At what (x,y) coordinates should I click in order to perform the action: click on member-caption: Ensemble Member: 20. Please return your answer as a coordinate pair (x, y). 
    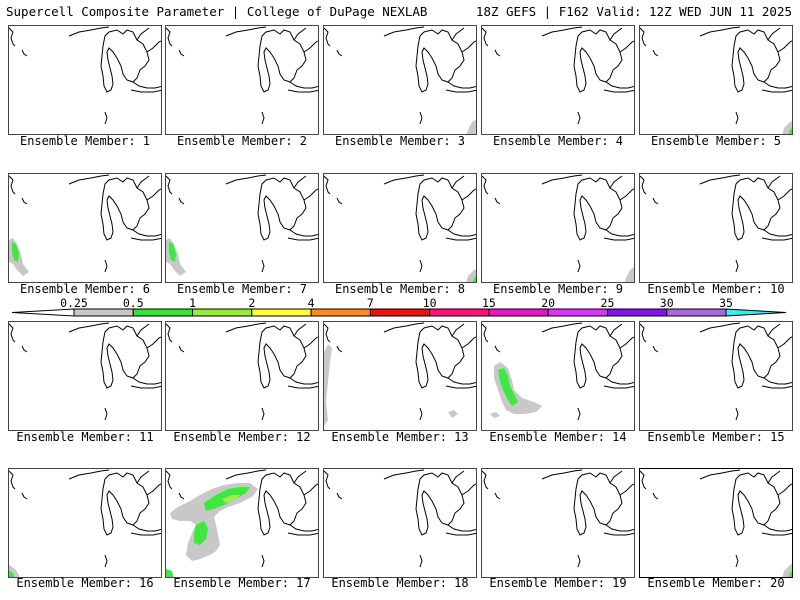
    Looking at the image, I should click on (716, 583).